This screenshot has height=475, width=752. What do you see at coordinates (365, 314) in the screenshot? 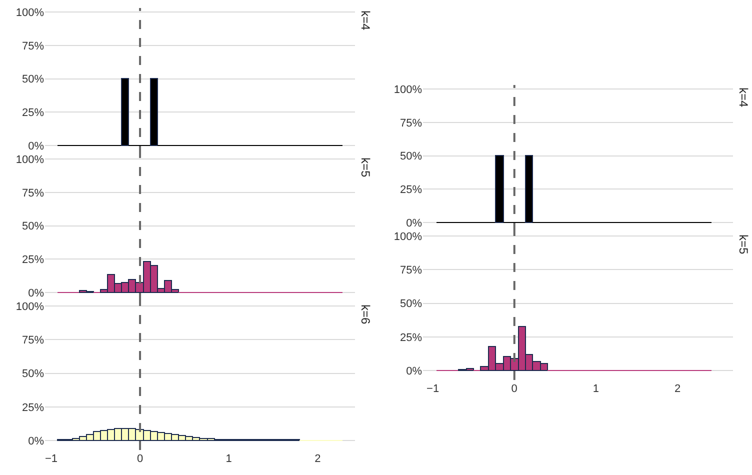
I see `text: k=6` at bounding box center [365, 314].